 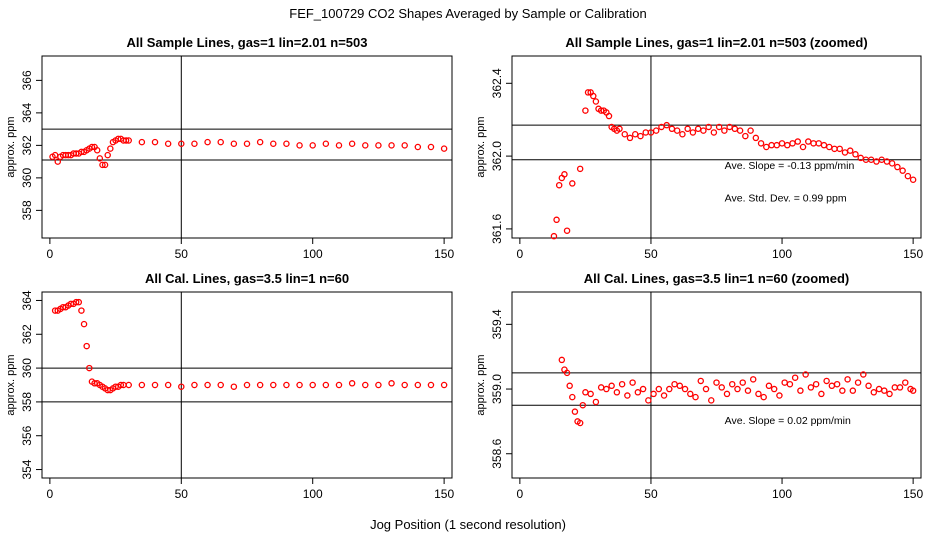 What do you see at coordinates (50, 254) in the screenshot?
I see `x-tick-label: 0` at bounding box center [50, 254].